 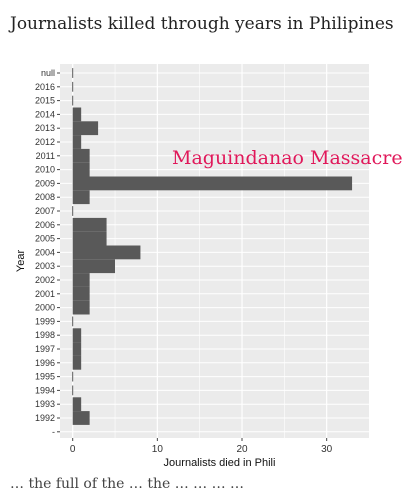 I want to click on y-tick-label: 2002, so click(x=45, y=280).